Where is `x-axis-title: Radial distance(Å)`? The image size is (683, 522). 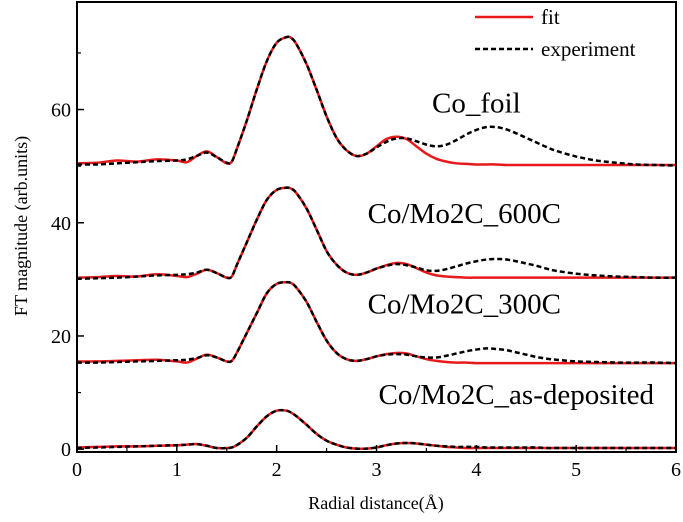
x-axis-title: Radial distance(Å) is located at coordinates (375, 503).